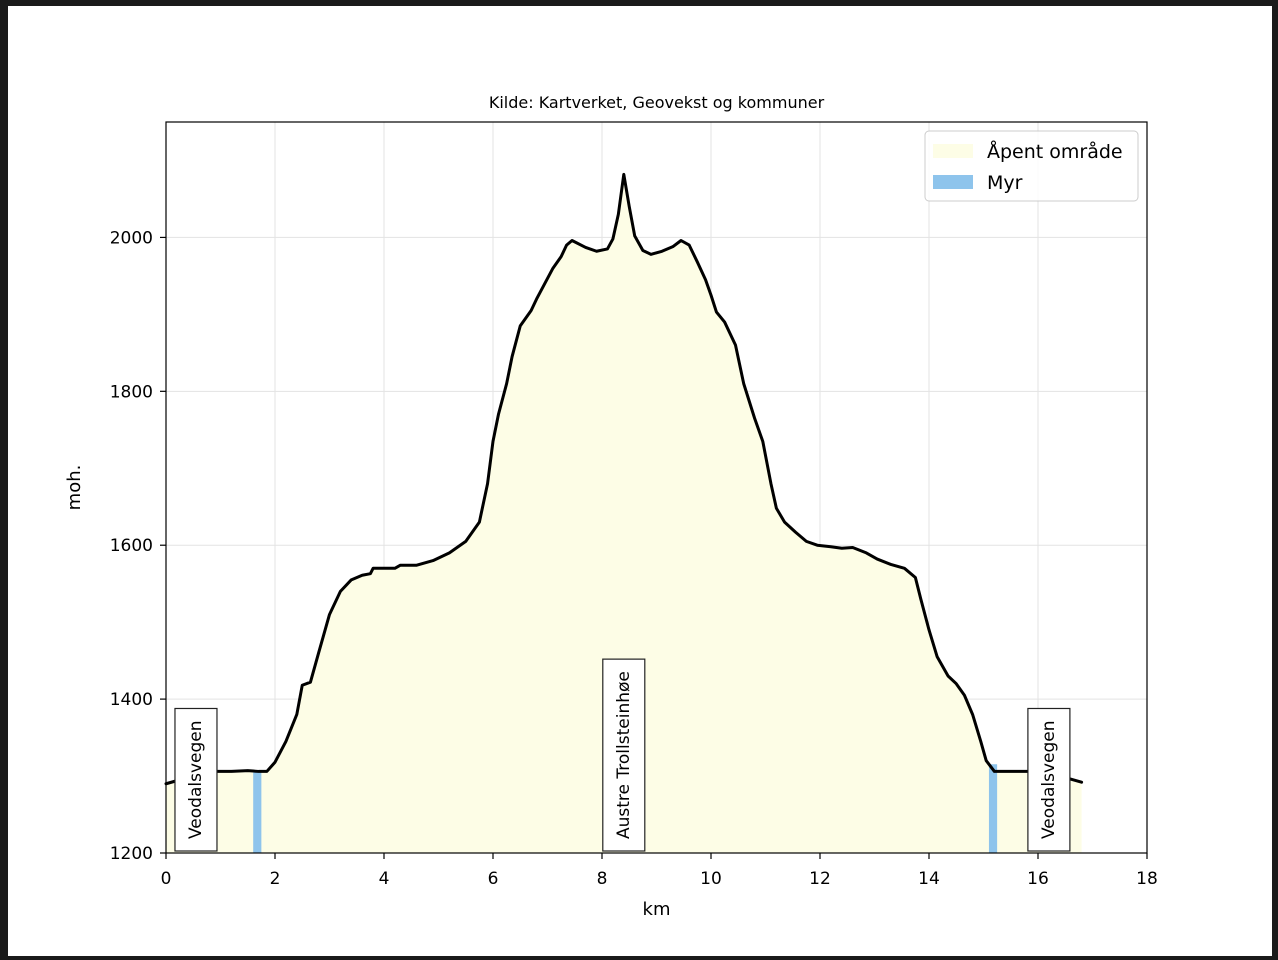 This screenshot has width=1278, height=960. Describe the element at coordinates (711, 879) in the screenshot. I see `x-tick-label: 10` at that location.